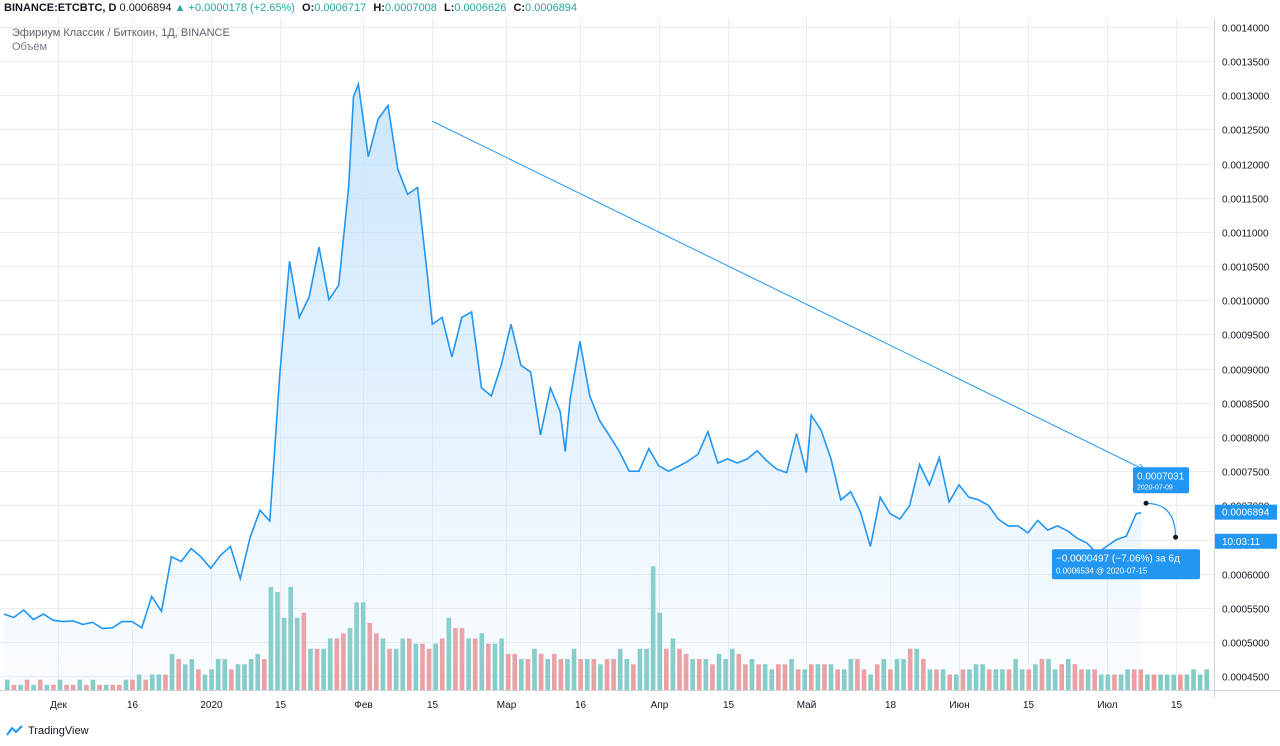 This screenshot has width=1280, height=746. What do you see at coordinates (60, 8) in the screenshot?
I see `symbol-name: BINANCE:ETCBTC, D` at bounding box center [60, 8].